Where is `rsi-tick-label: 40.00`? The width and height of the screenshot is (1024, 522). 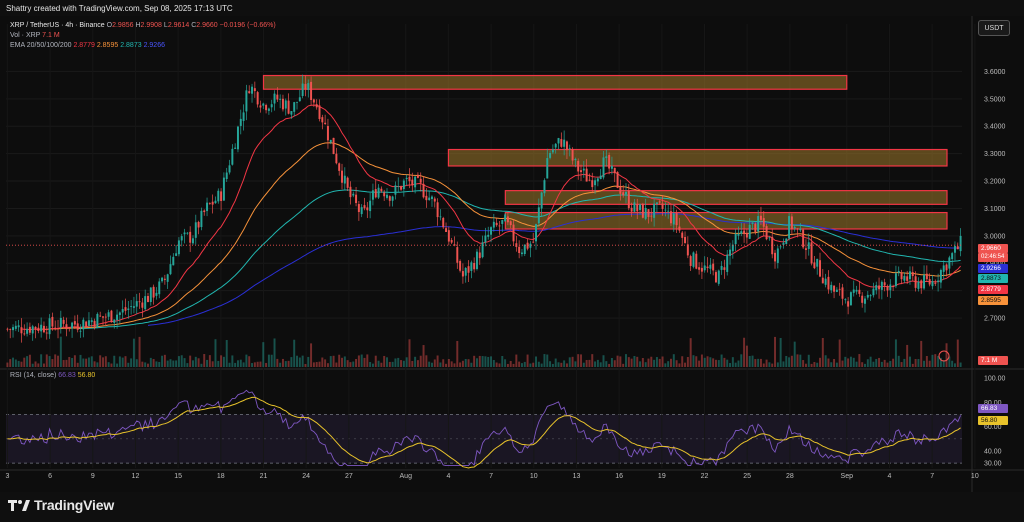
rsi-tick-label: 40.00 is located at coordinates (993, 451).